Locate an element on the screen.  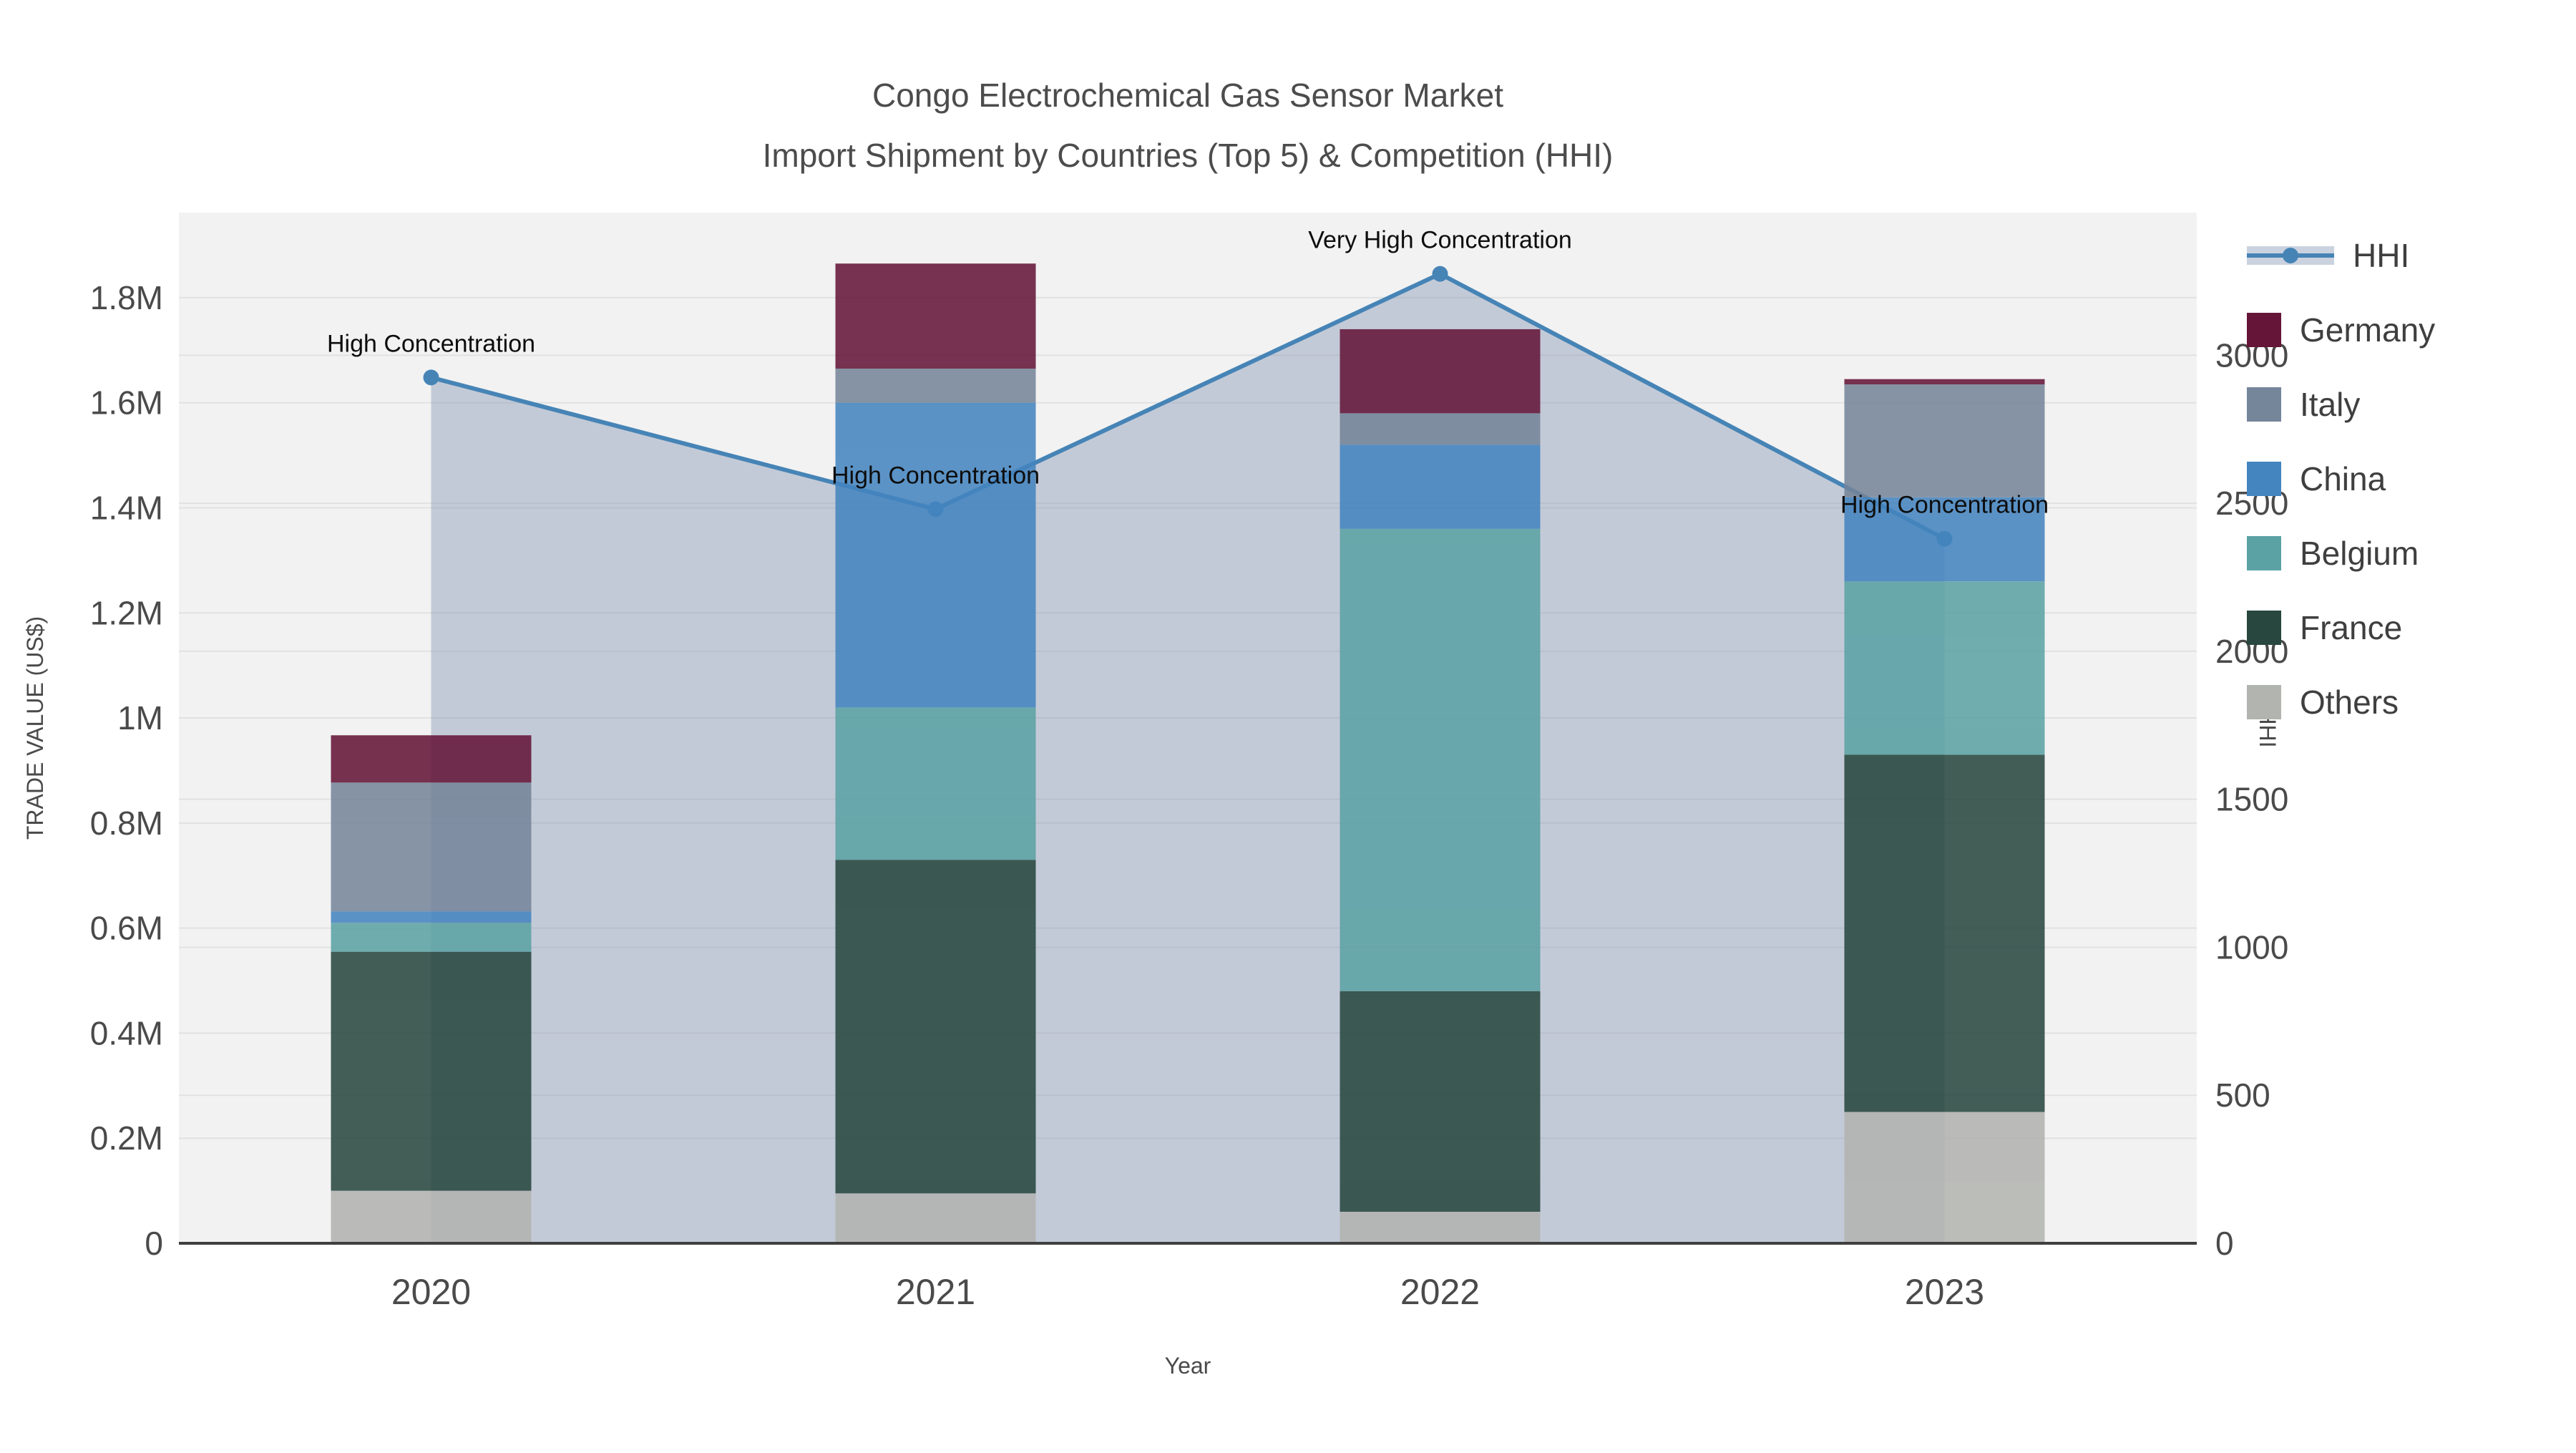
bar-segment-Germany-2023 is located at coordinates (1944, 381).